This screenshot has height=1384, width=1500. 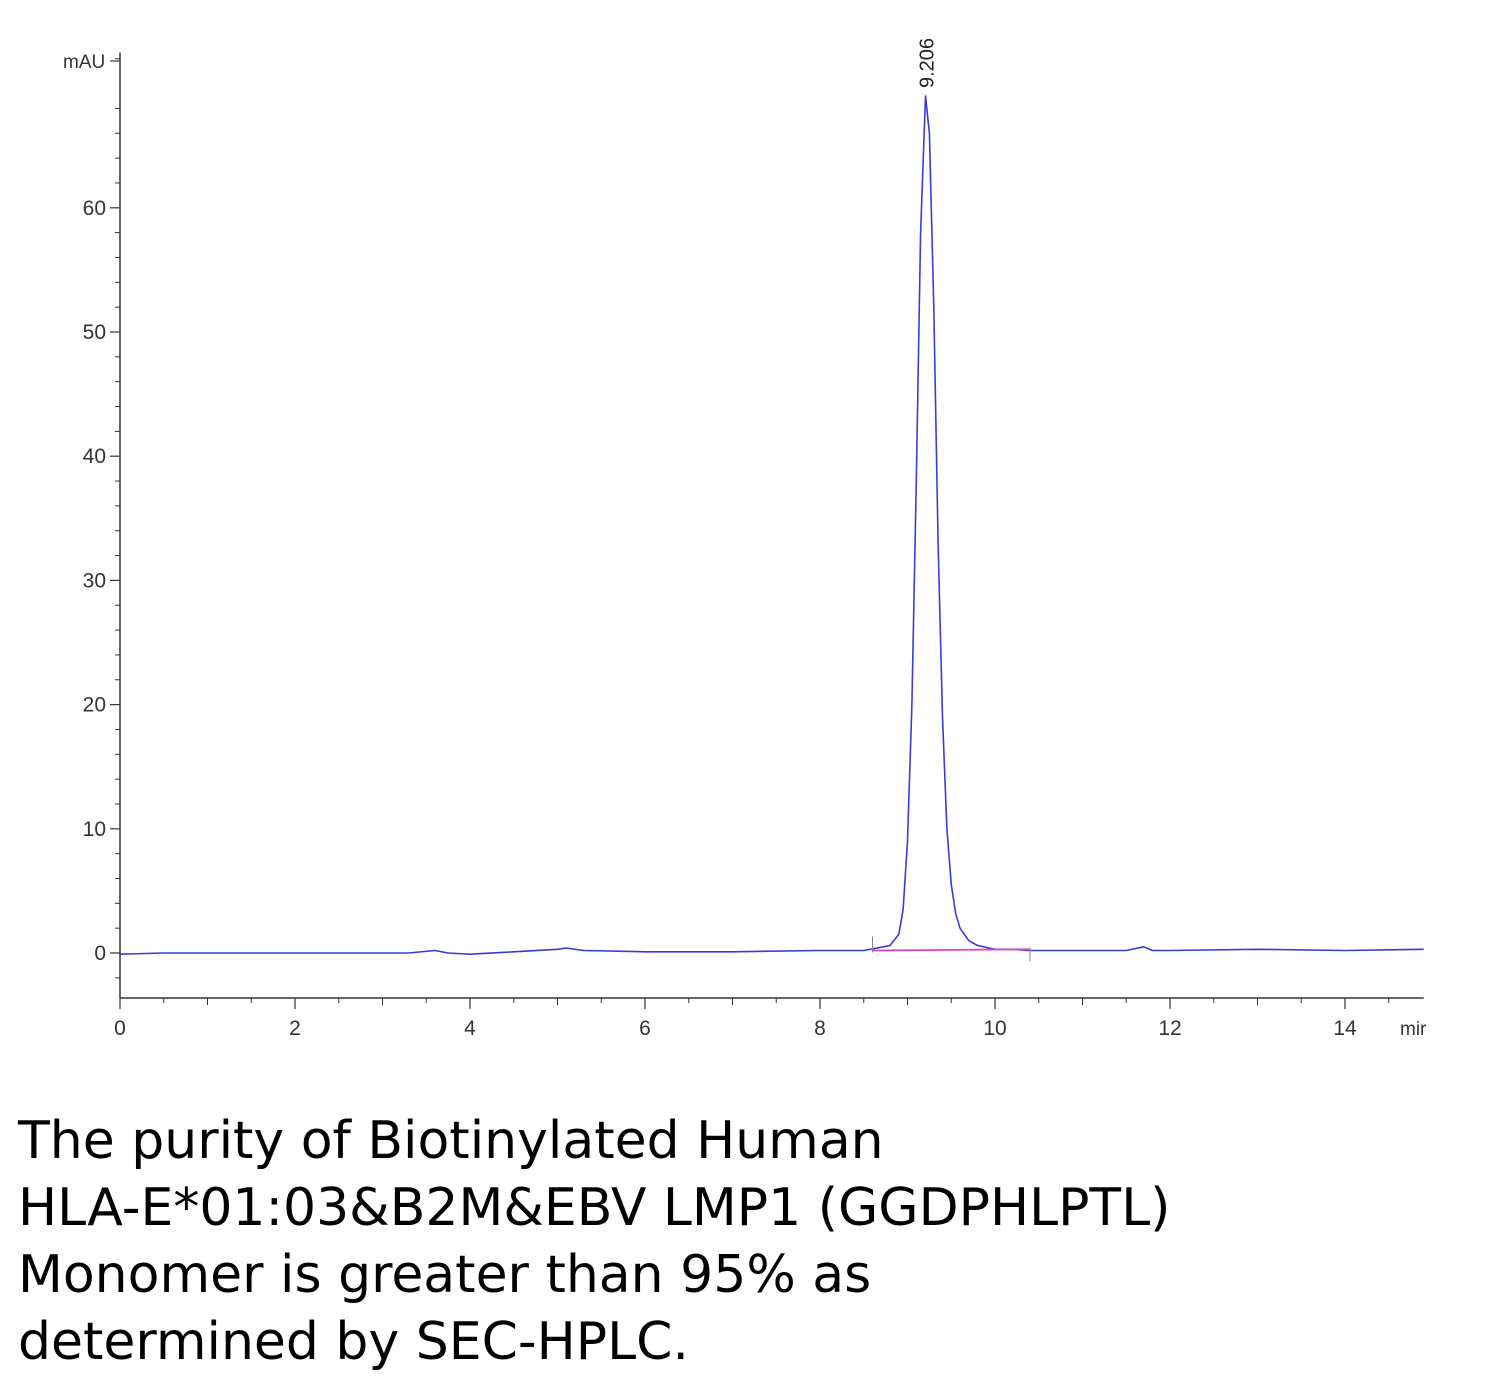 I want to click on peak-label: 9.206, so click(x=928, y=63).